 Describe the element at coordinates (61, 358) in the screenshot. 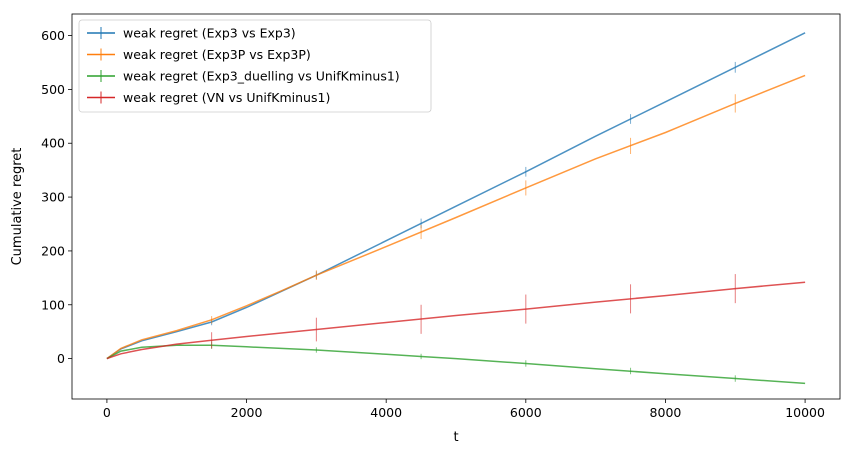

I see `y-tick-label: 0` at that location.